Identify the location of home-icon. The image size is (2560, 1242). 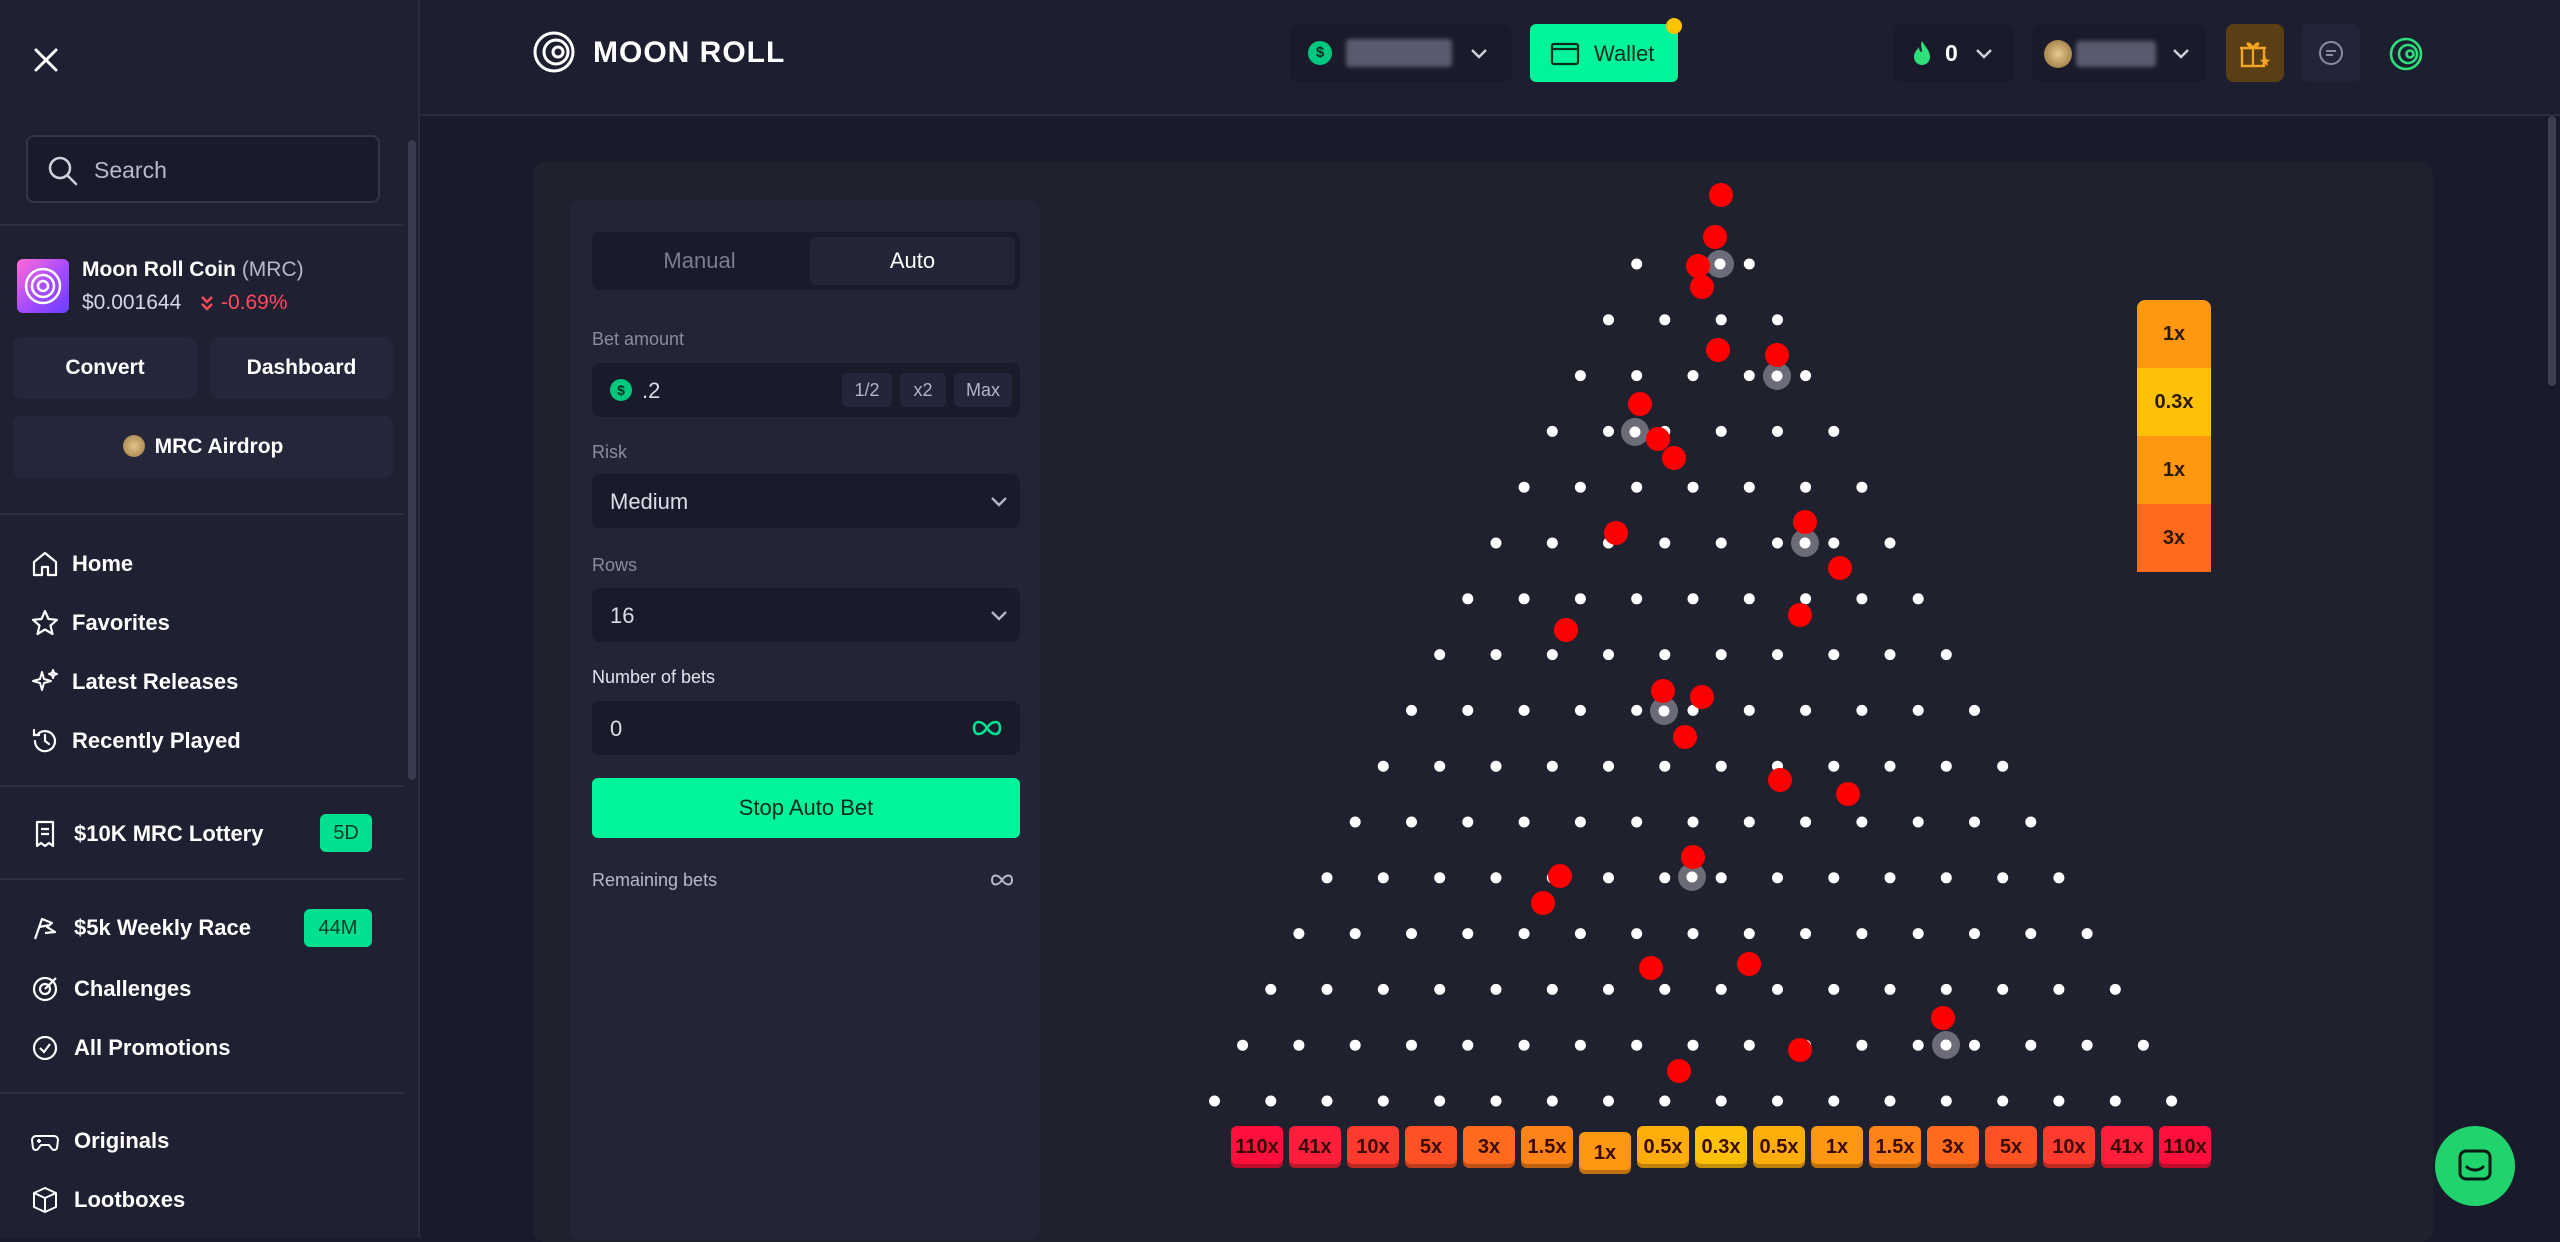
(45, 564).